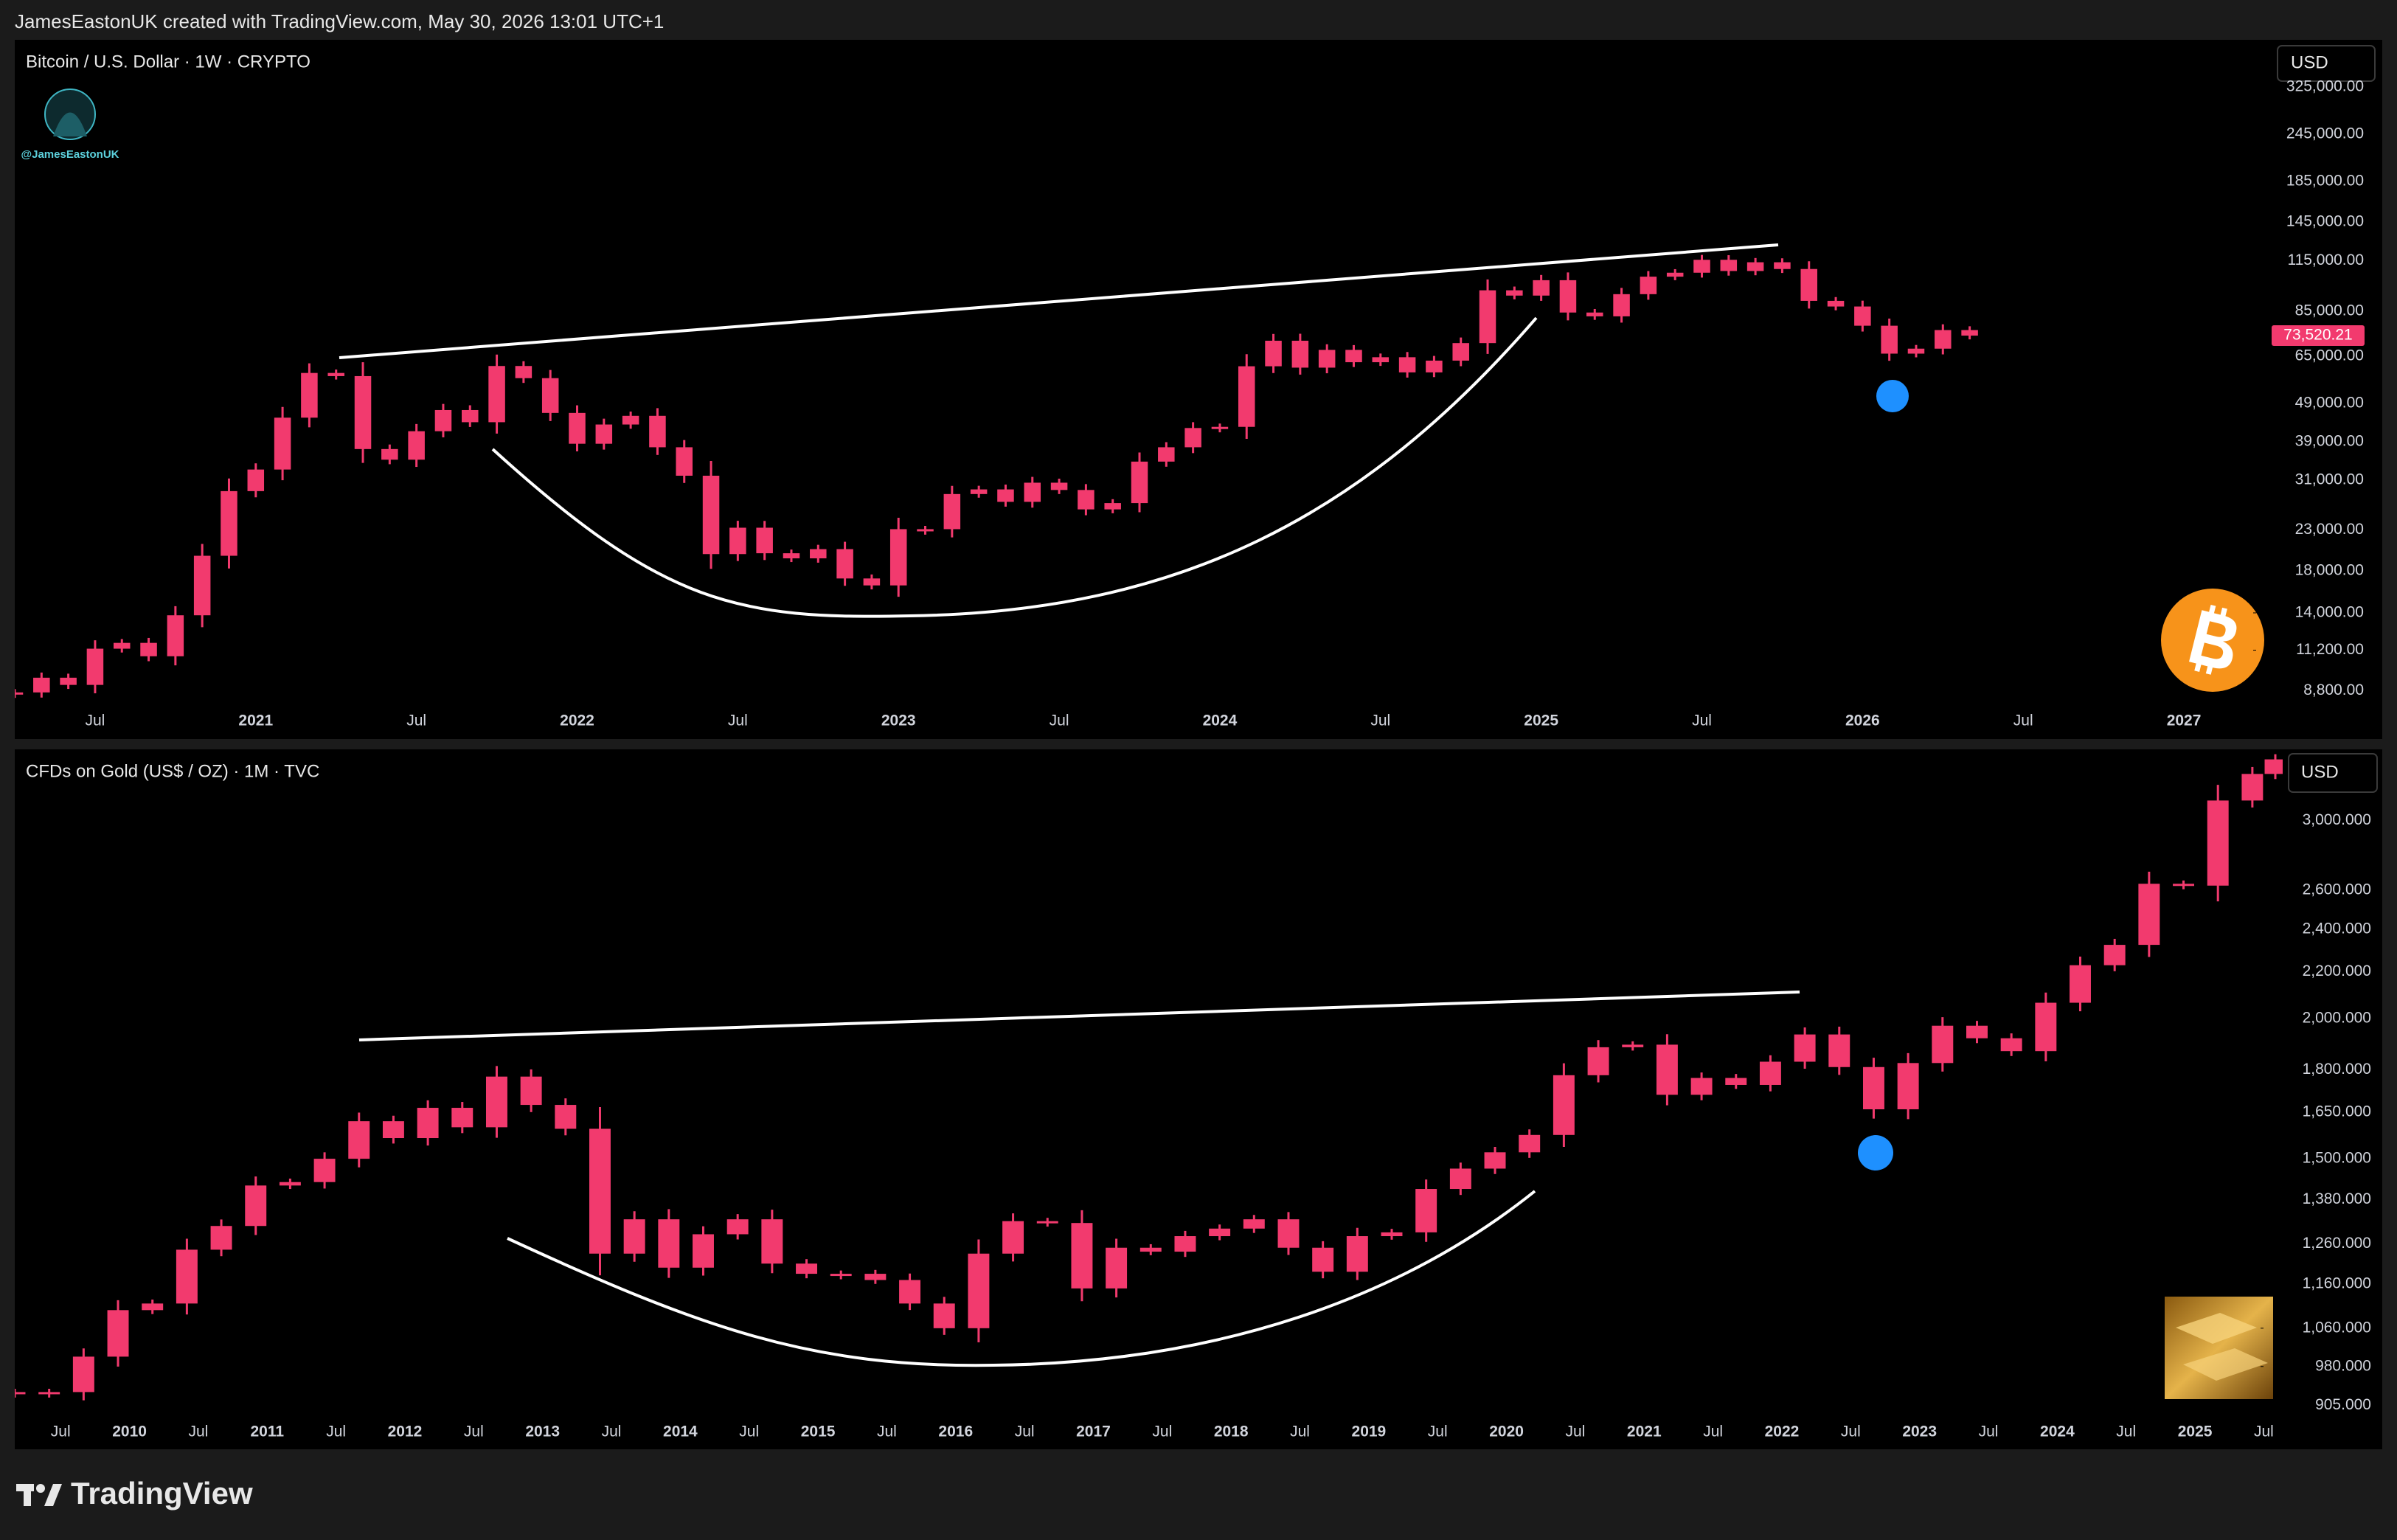 The image size is (2397, 1540). I want to click on x-tick-label: 2011, so click(268, 1431).